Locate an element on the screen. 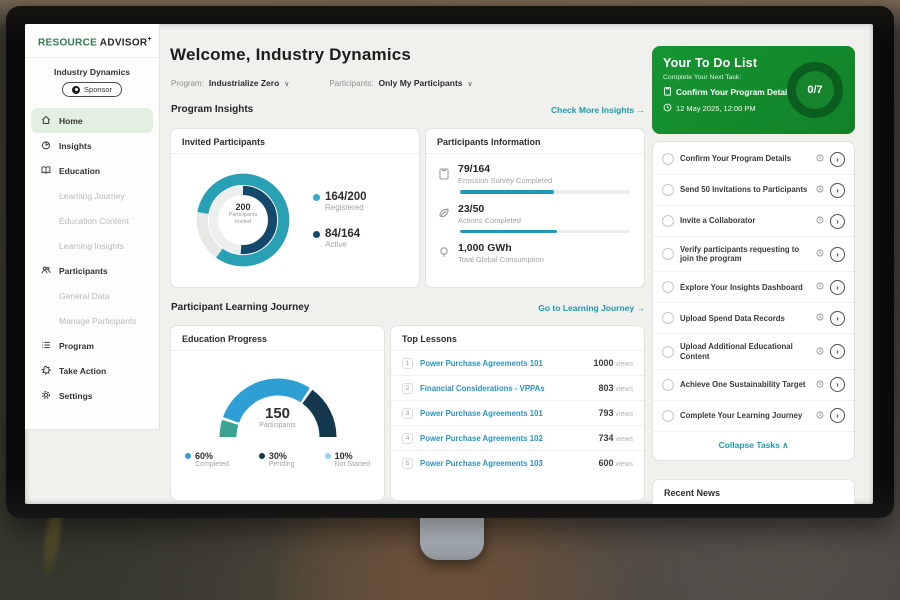 The width and height of the screenshot is (900, 600). org-name: Industry Dynamics is located at coordinates (92, 72).